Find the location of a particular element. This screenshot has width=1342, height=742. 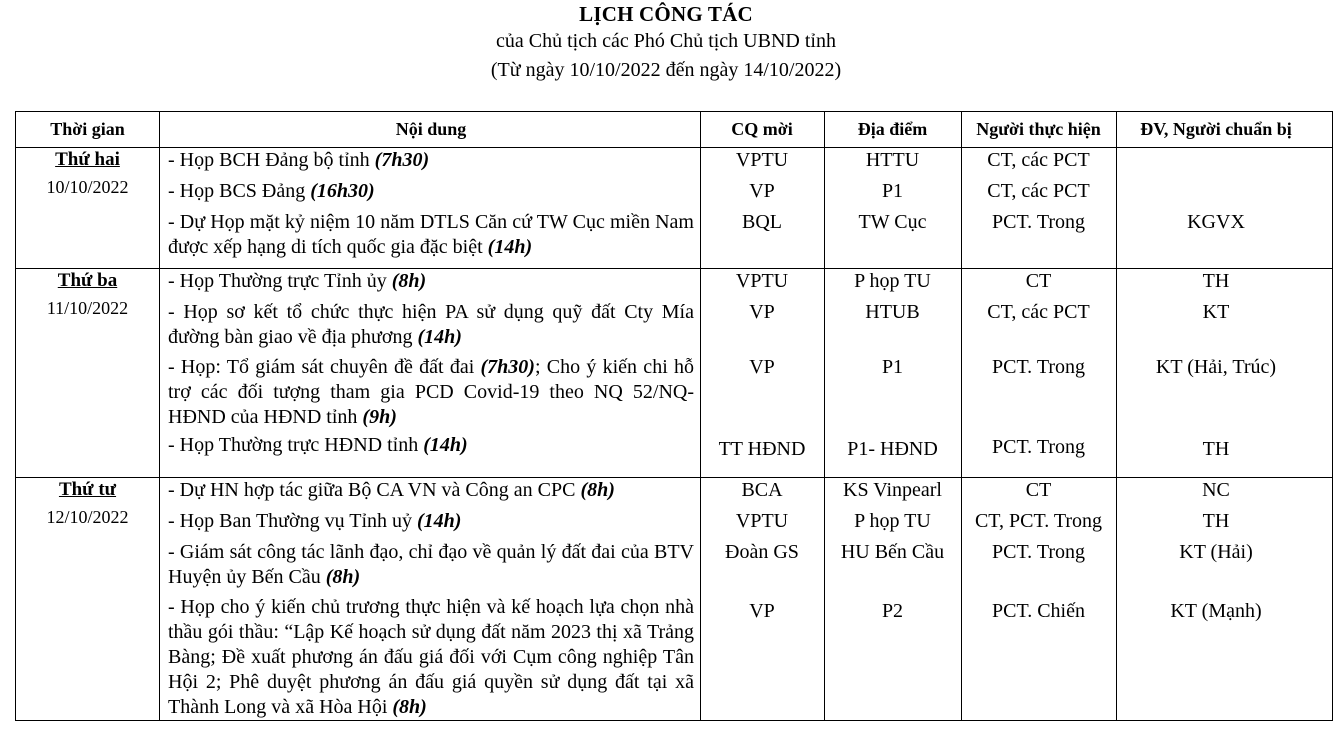

item-place: P2 is located at coordinates (892, 611).